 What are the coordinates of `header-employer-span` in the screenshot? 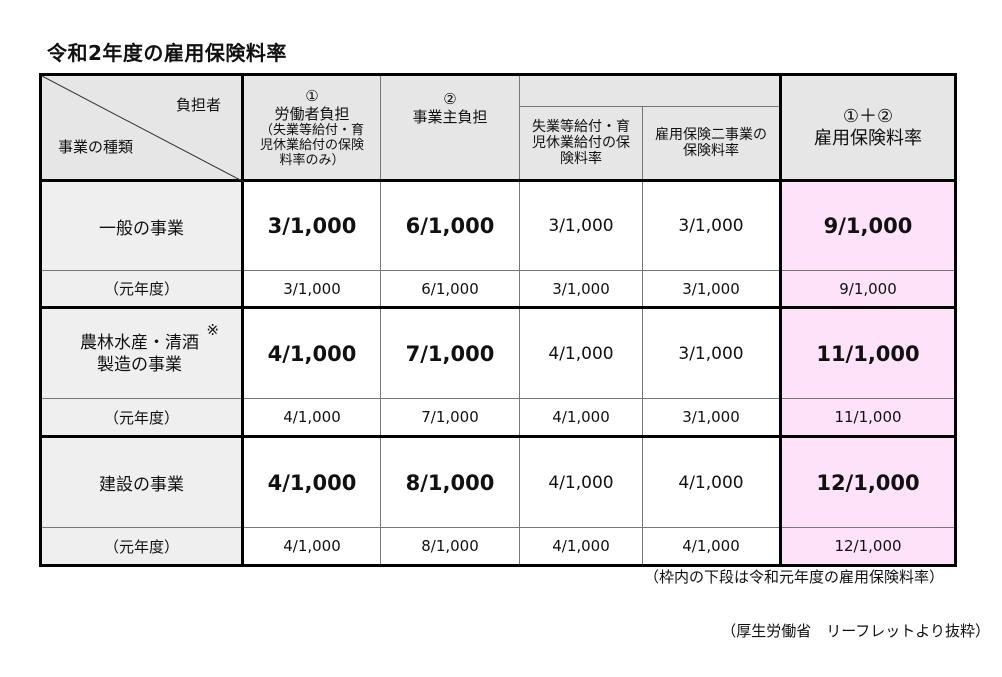 It's located at (650, 90).